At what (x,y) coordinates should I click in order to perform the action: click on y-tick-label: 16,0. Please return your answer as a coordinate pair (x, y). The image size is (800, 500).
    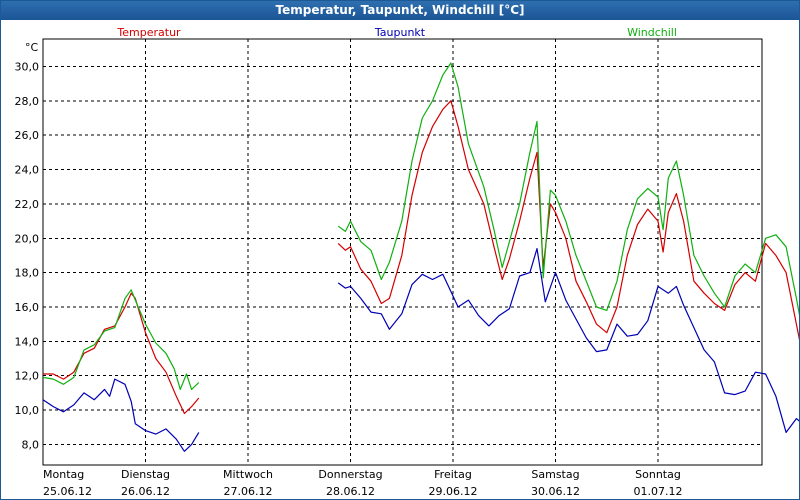
    Looking at the image, I should click on (27, 307).